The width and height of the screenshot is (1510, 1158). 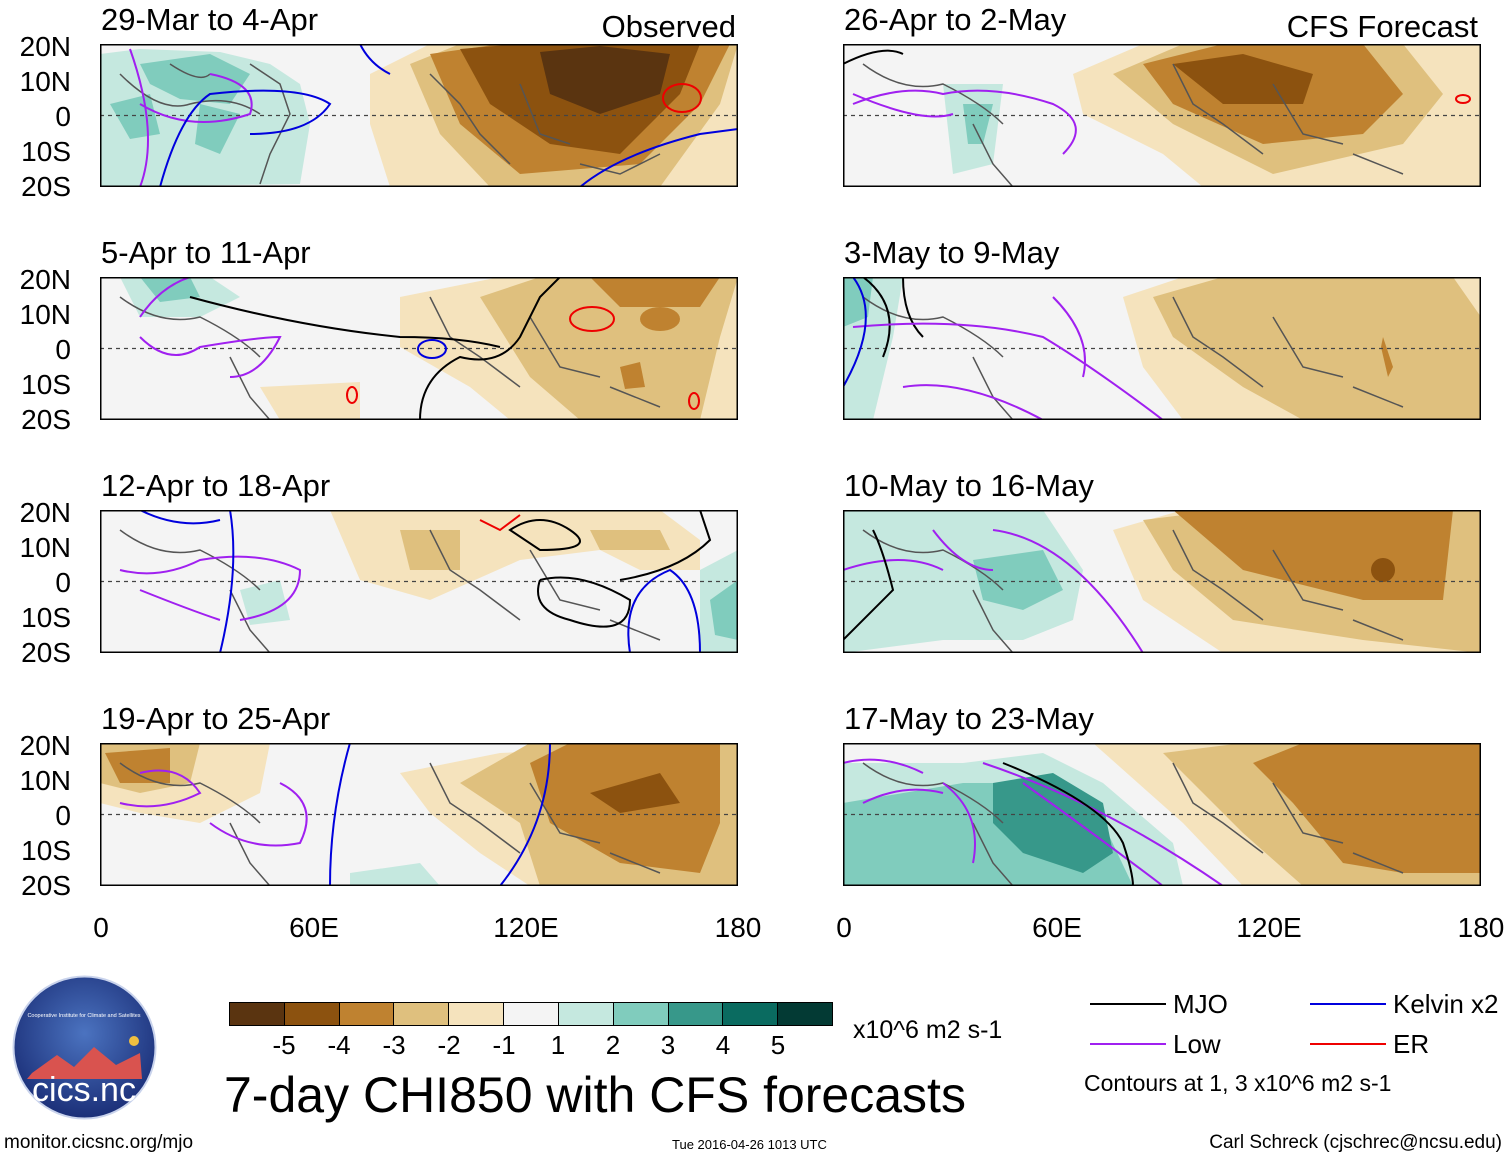 I want to click on colorbar, so click(x=531, y=1014).